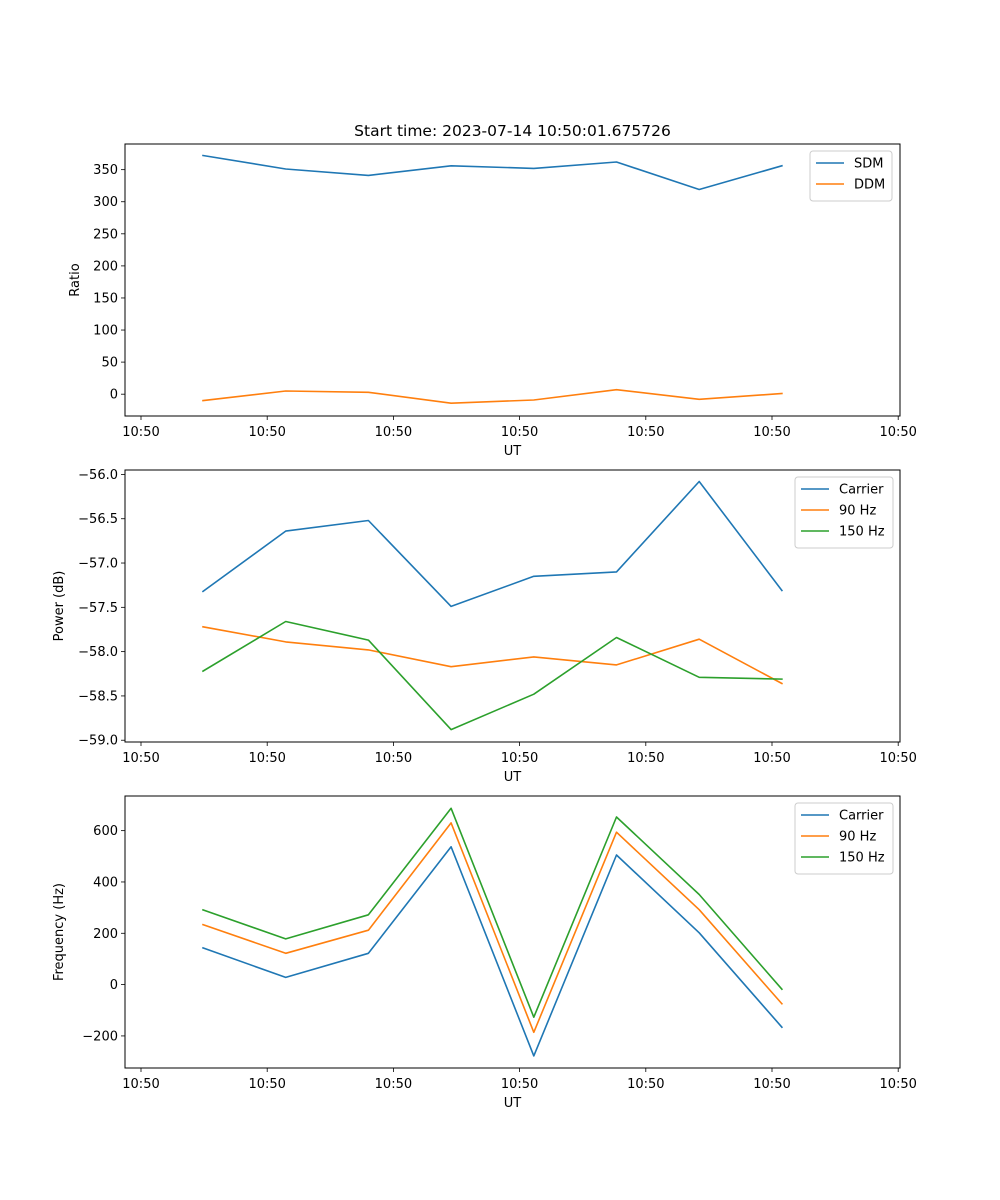 The height and width of the screenshot is (1200, 1000). Describe the element at coordinates (98, 608) in the screenshot. I see `y-tick-label: −57.5` at that location.